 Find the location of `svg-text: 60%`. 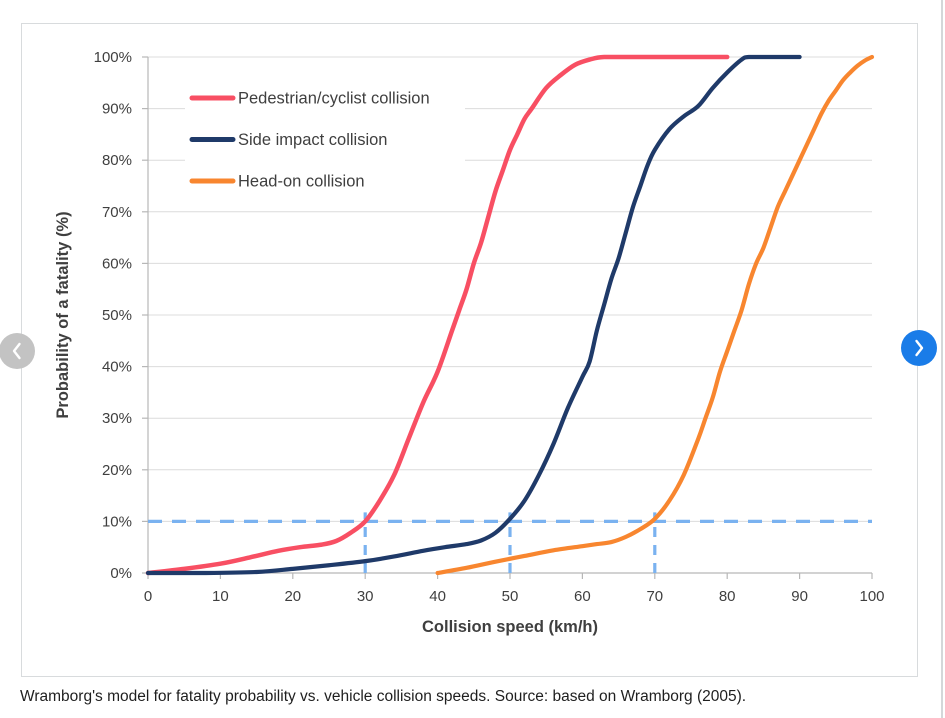

svg-text: 60% is located at coordinates (117, 263).